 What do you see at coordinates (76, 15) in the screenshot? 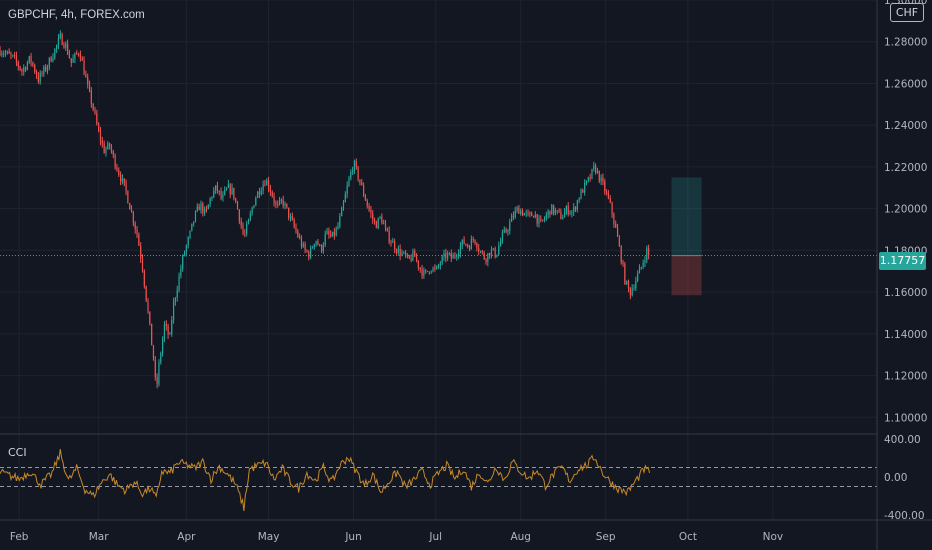
I see `symbol-title: GBPCHF, 4h, FOREX.com` at bounding box center [76, 15].